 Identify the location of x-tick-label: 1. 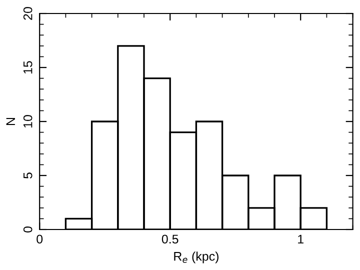
(301, 239).